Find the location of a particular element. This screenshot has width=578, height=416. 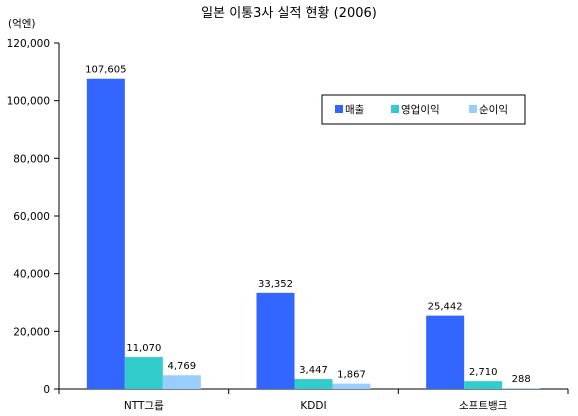

legend-box is located at coordinates (423, 109).